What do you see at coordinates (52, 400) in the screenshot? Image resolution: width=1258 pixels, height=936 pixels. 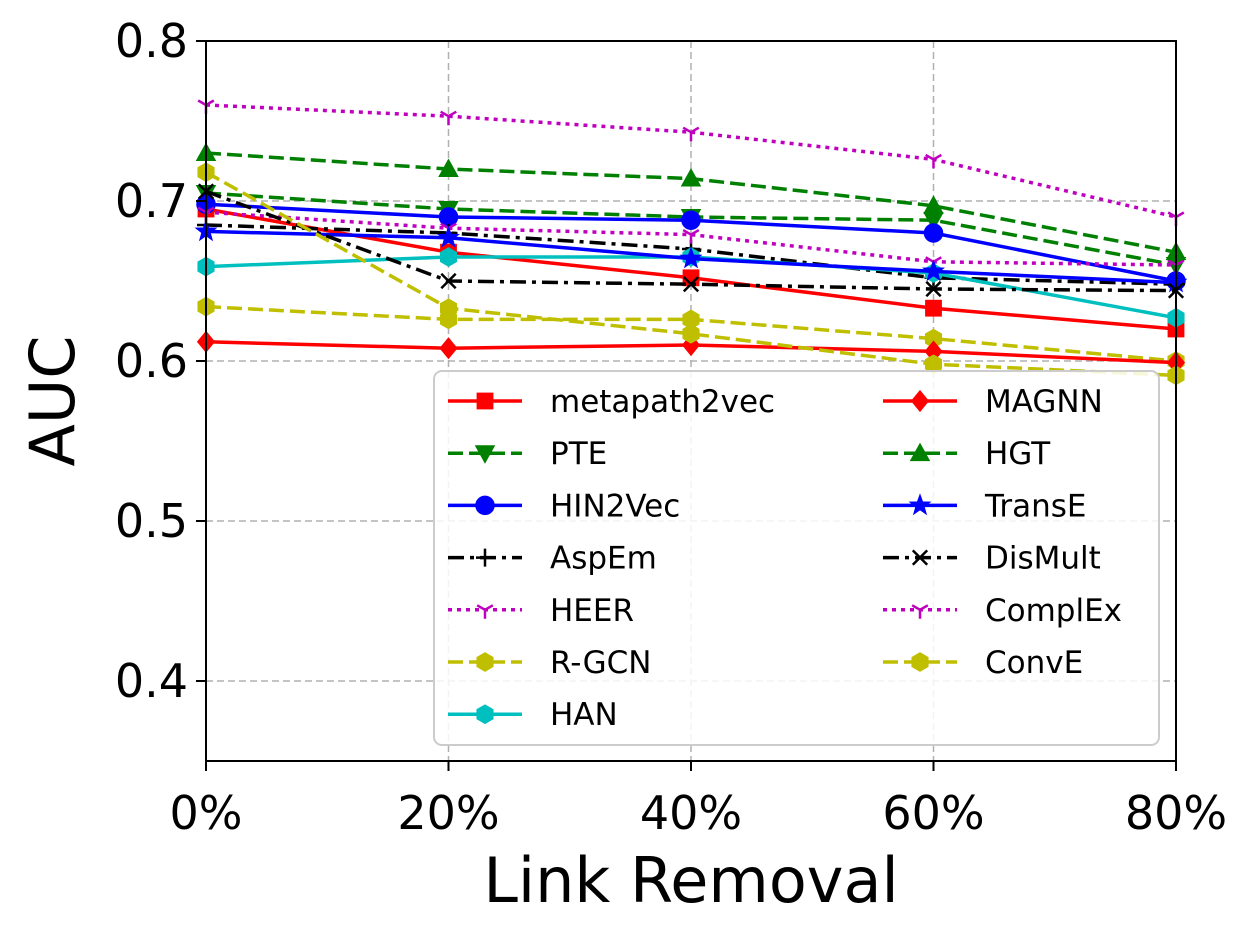 I see `y-axis-title: AUC` at bounding box center [52, 400].